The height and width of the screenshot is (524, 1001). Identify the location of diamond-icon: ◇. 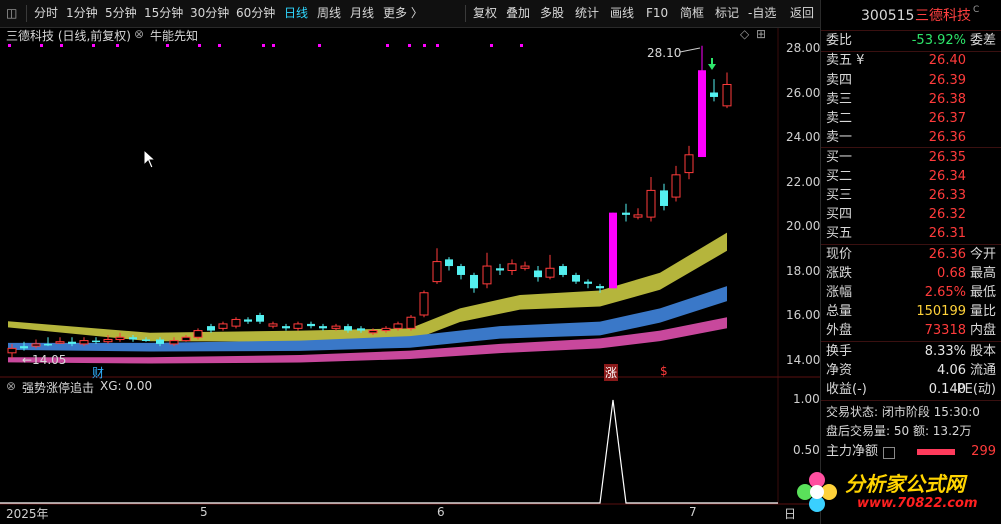
(745, 34).